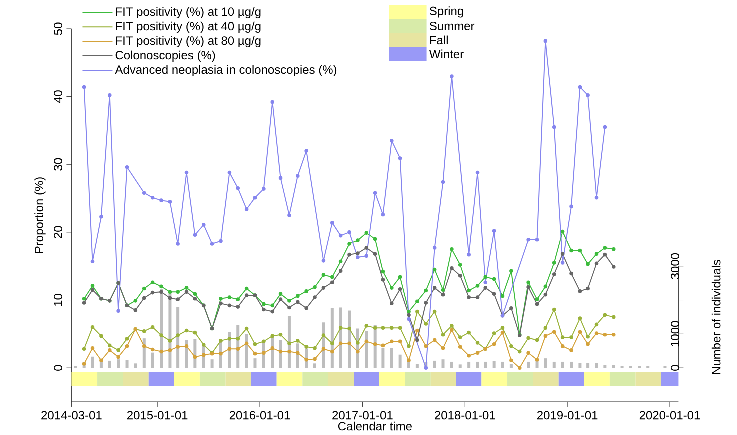  What do you see at coordinates (188, 13) in the screenshot?
I see `legend-label: FIT positivity (%) at 10 µg/g` at bounding box center [188, 13].